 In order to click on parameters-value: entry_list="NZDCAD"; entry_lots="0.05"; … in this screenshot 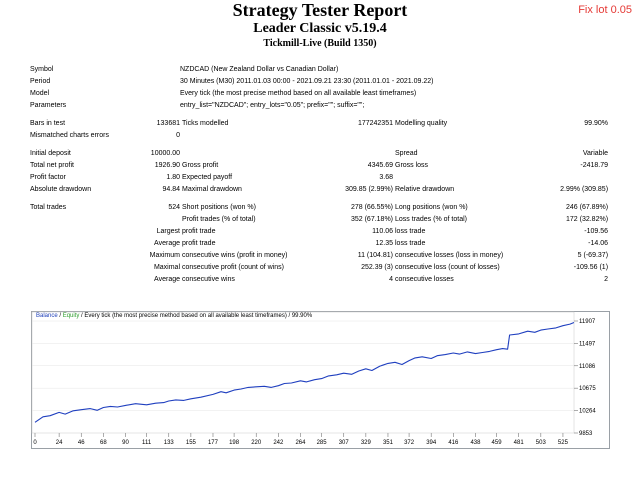, I will do `click(272, 105)`.